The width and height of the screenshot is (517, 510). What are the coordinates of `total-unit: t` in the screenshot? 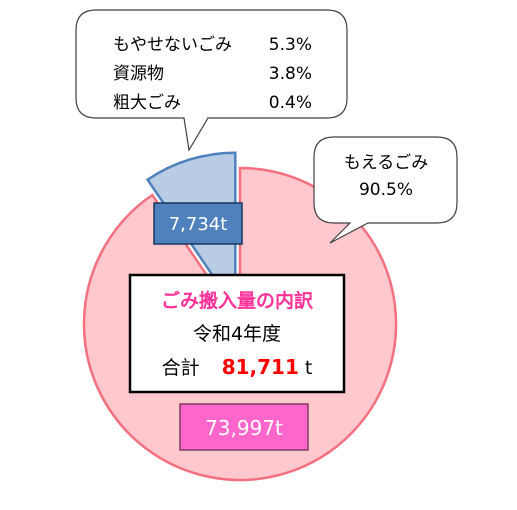 It's located at (308, 368).